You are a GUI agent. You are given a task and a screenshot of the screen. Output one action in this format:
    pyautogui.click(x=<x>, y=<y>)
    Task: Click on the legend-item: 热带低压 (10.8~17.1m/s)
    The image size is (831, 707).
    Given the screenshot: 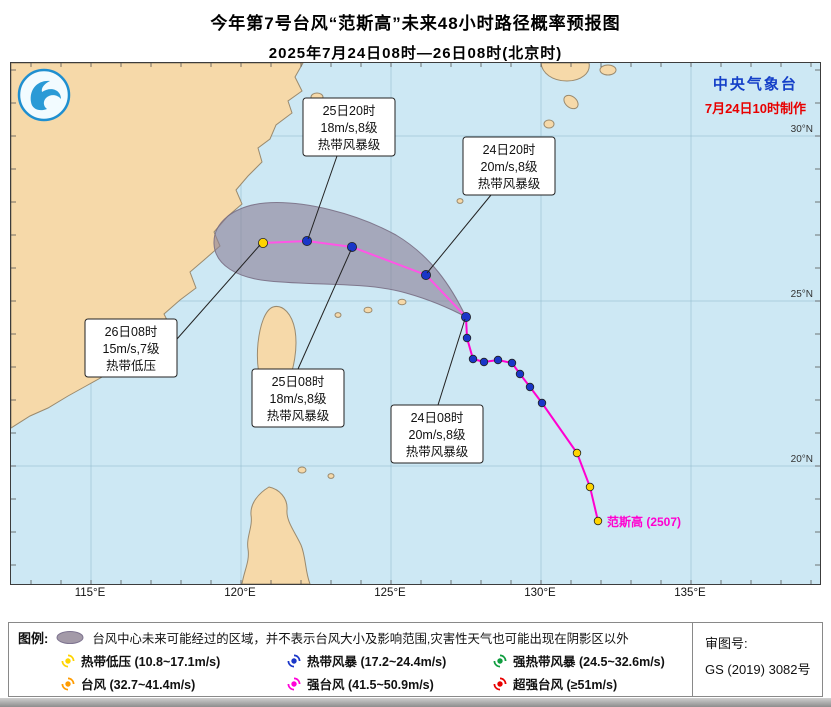 What is the action you would take?
    pyautogui.click(x=174, y=660)
    